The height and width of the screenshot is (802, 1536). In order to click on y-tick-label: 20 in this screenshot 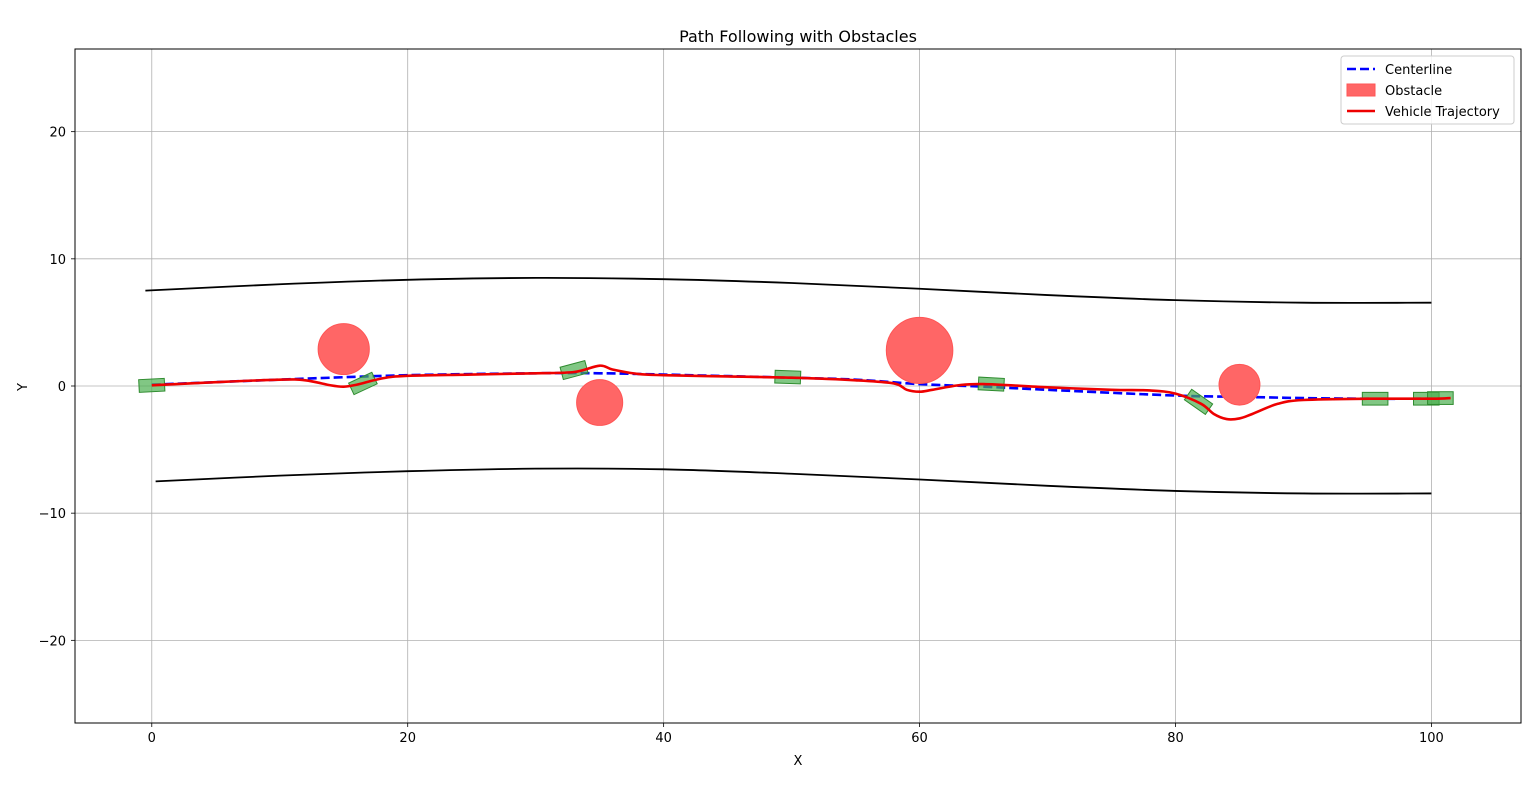, I will do `click(57, 133)`.